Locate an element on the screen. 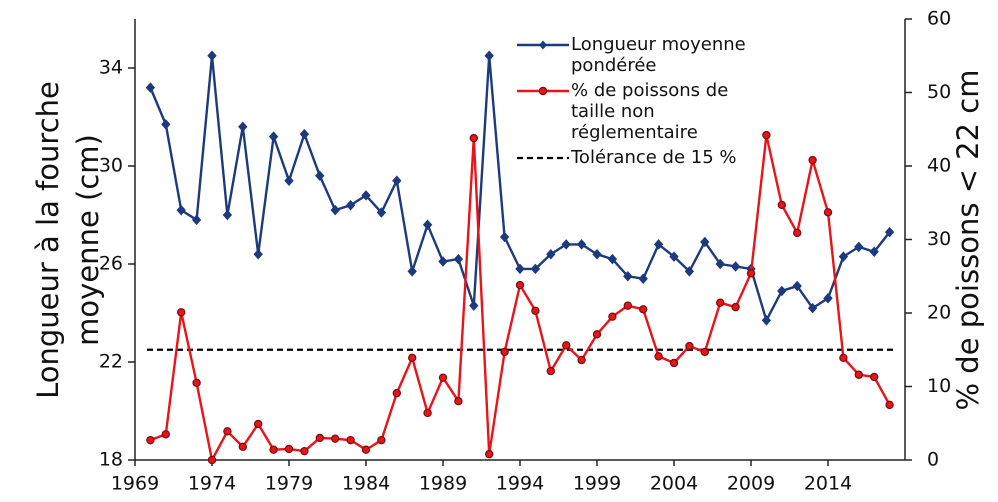  x-tick-label: 1974 is located at coordinates (212, 484).